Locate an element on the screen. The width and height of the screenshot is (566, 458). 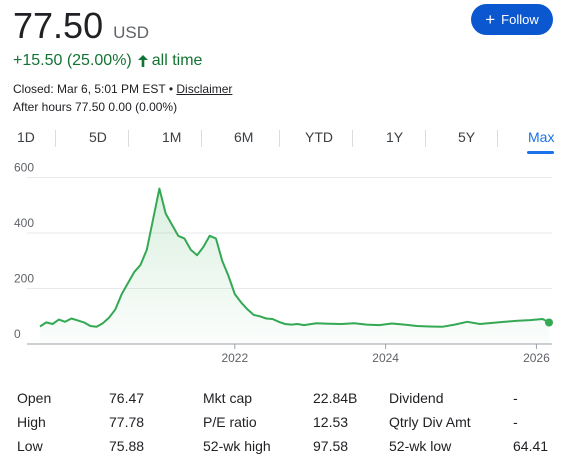
change-period: all time is located at coordinates (177, 60).